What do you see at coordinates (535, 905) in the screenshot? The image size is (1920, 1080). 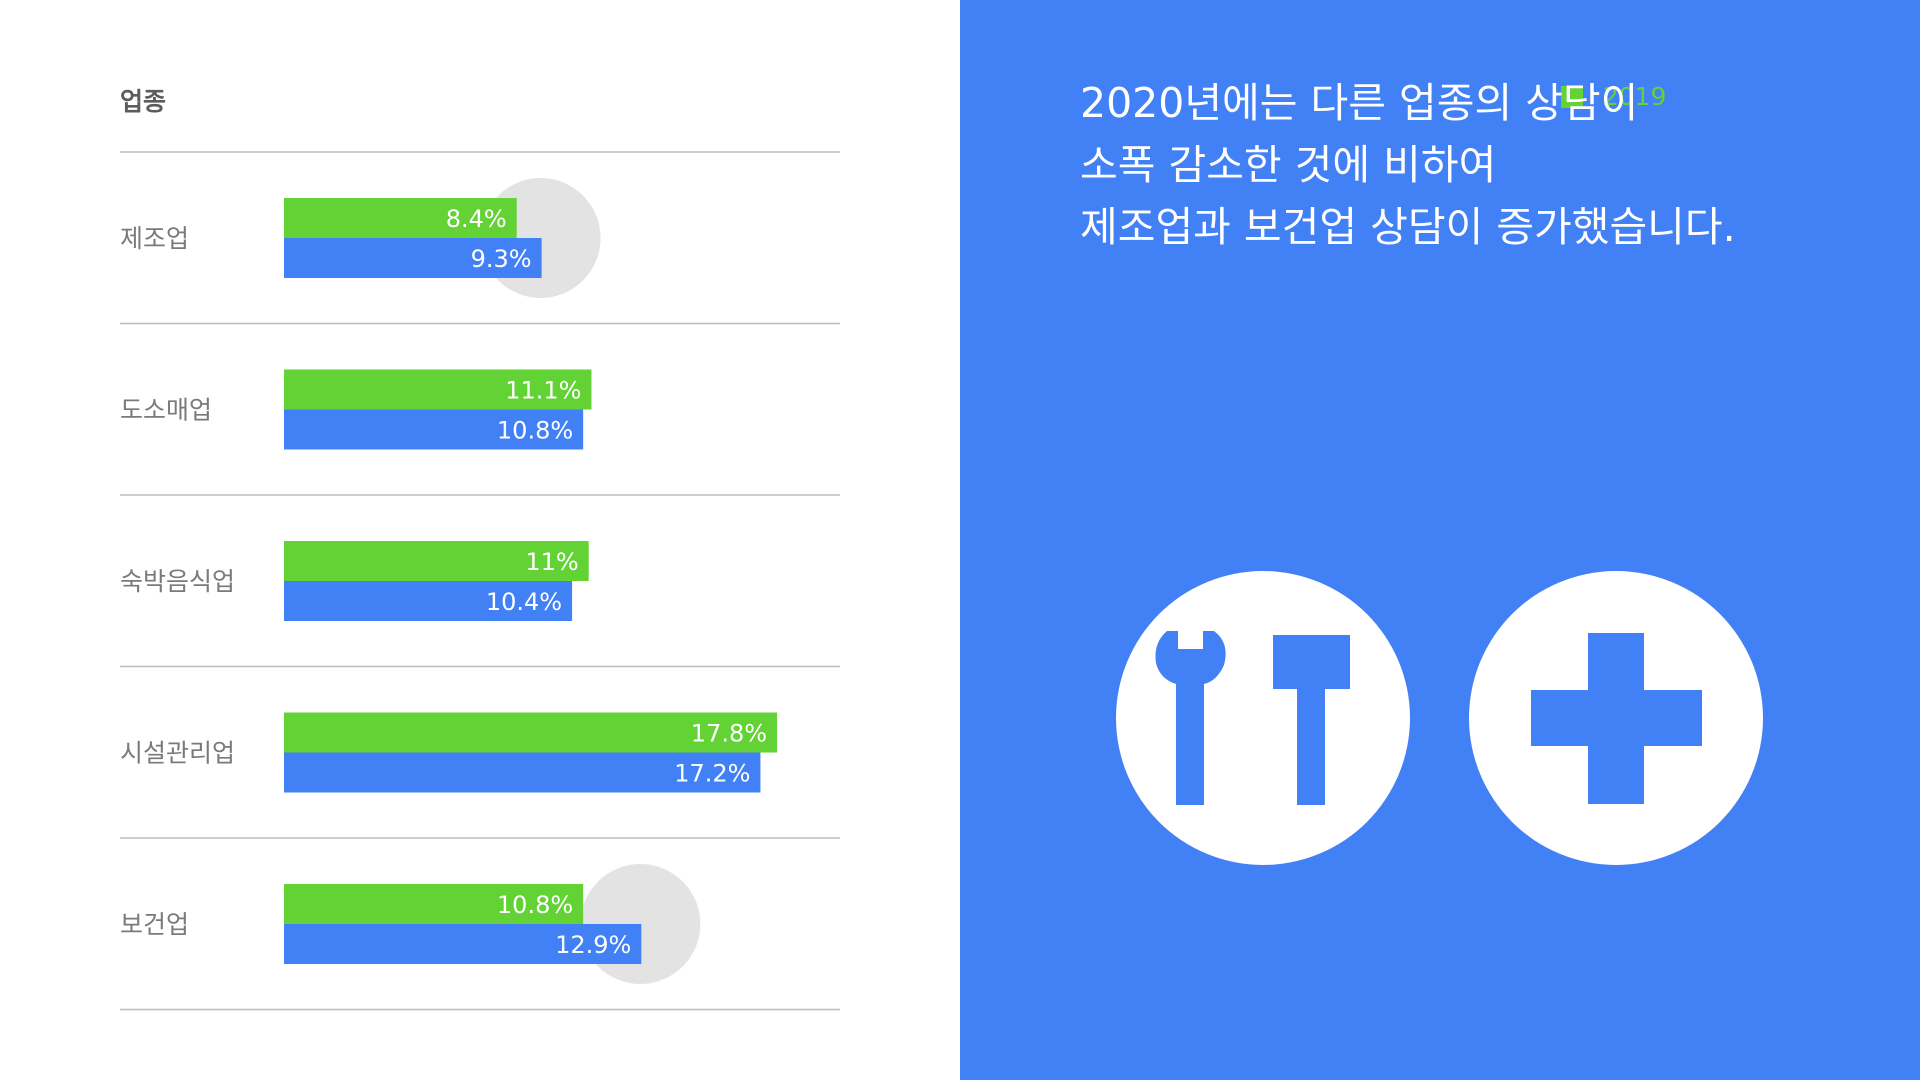 I see `data-label-2019: 10.8%` at bounding box center [535, 905].